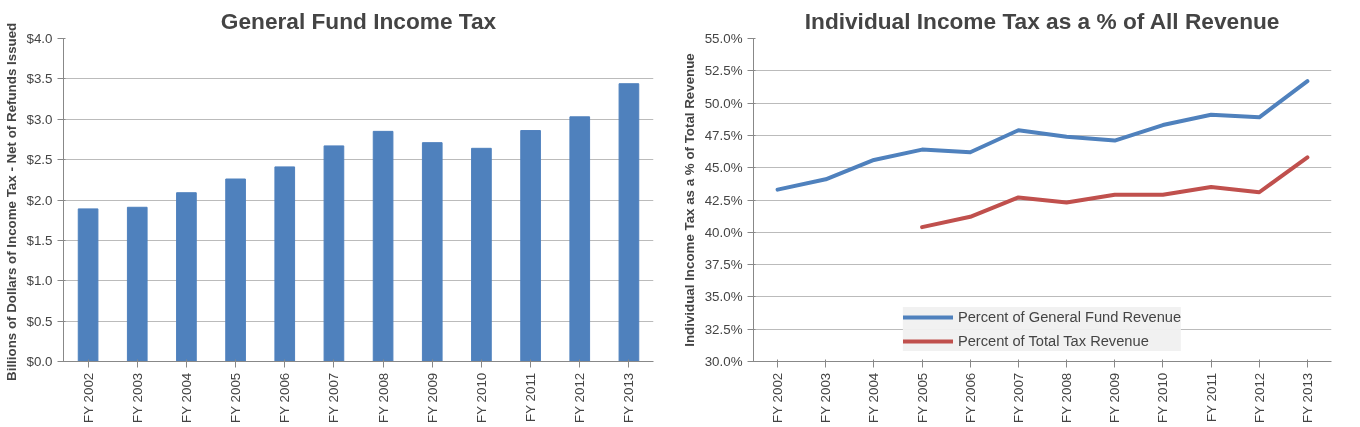 Image resolution: width=1360 pixels, height=427 pixels. I want to click on y-tick-label: $2.0, so click(39, 200).